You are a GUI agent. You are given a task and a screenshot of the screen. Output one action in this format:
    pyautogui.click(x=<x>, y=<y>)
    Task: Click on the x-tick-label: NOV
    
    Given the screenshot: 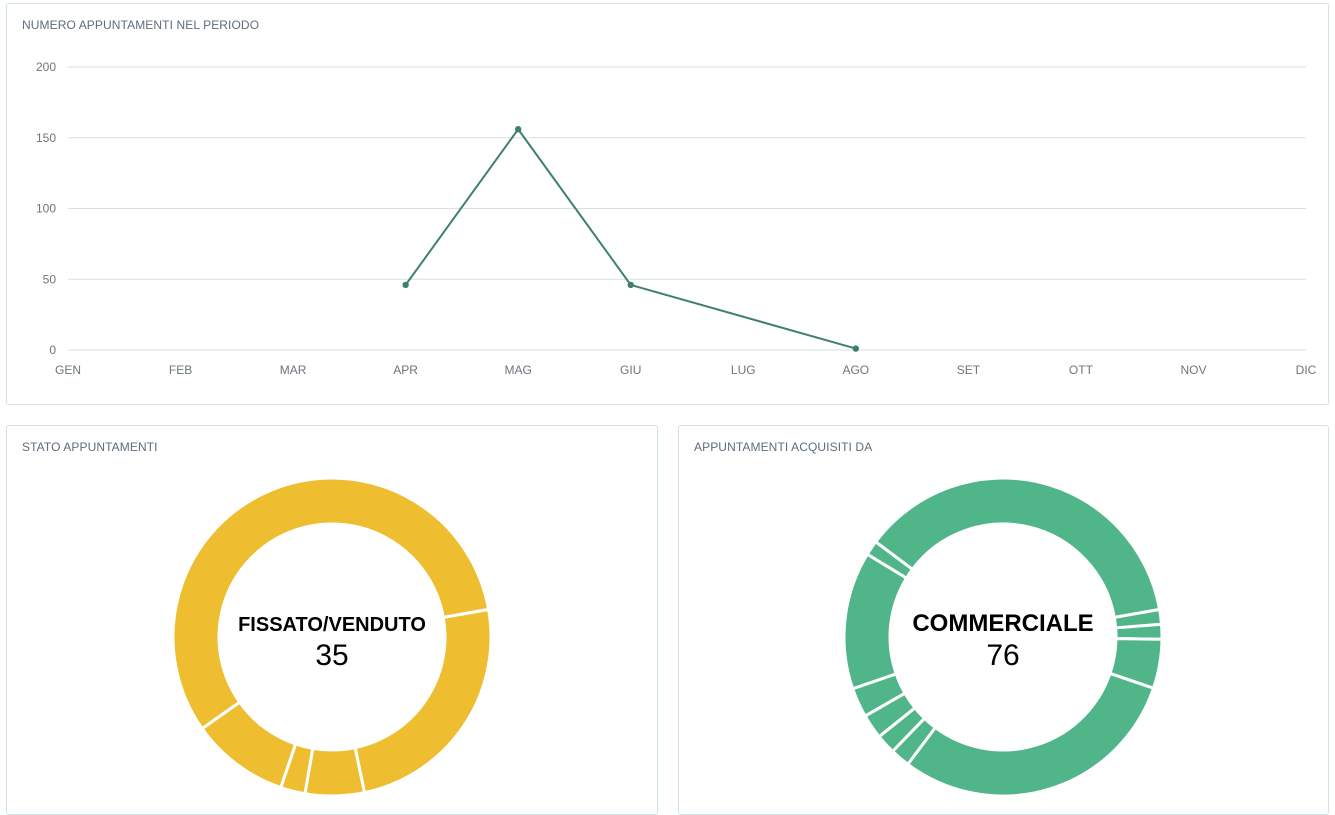 What is the action you would take?
    pyautogui.click(x=1193, y=370)
    